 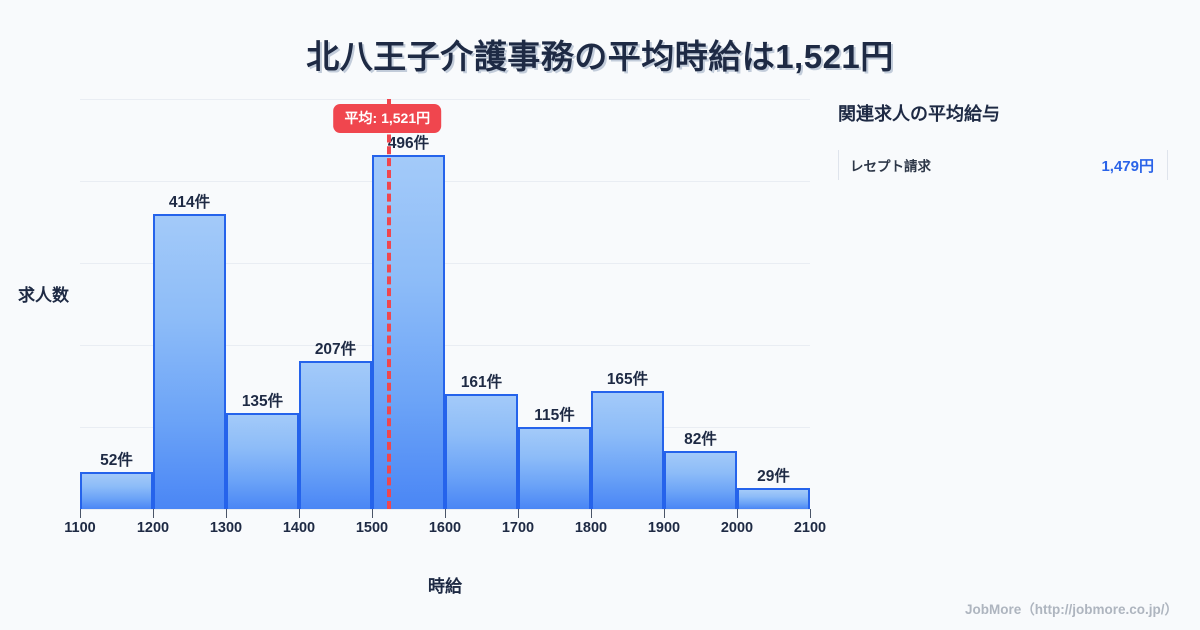 What do you see at coordinates (153, 528) in the screenshot?
I see `x-axis-tick-label: 1200` at bounding box center [153, 528].